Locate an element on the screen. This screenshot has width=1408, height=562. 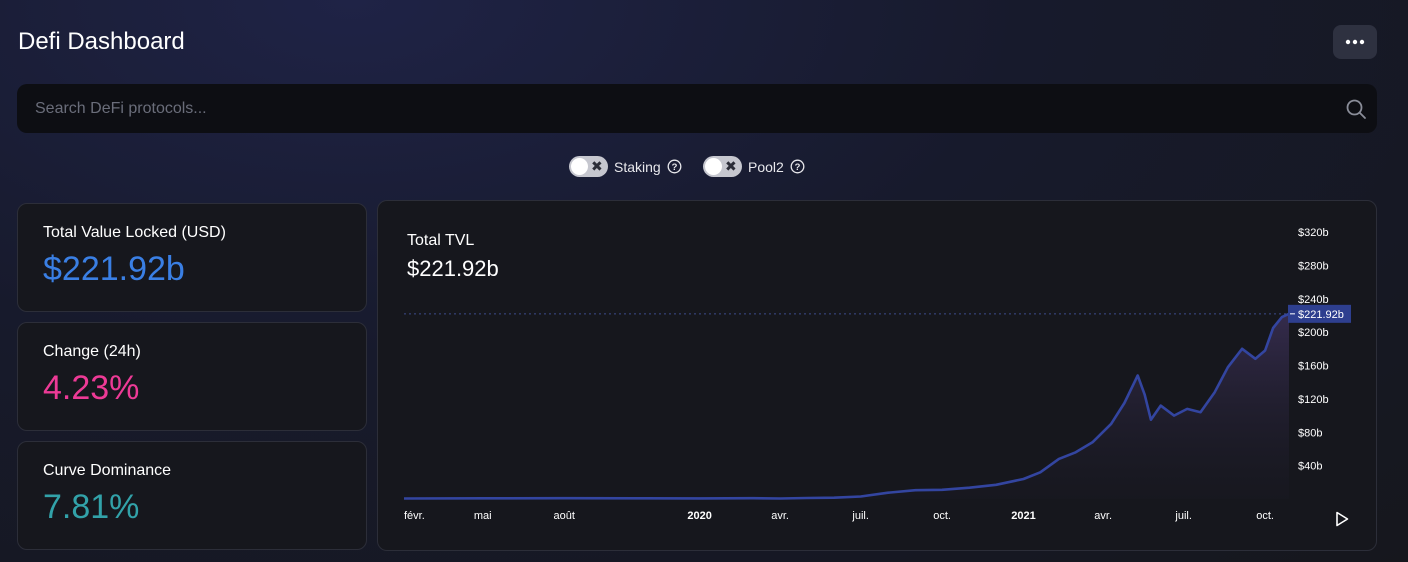
x-tick-label: 2021 is located at coordinates (1023, 516).